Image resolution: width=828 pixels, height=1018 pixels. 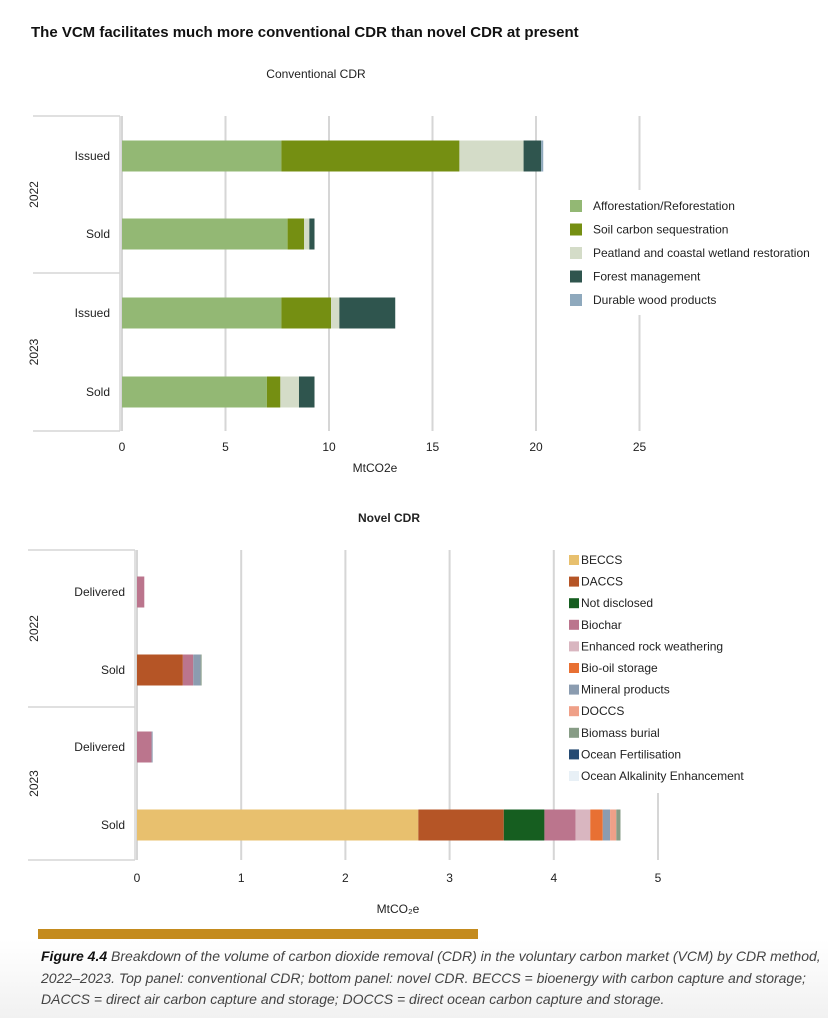 I want to click on novel-legend-label: Ocean Fertilisation, so click(x=631, y=754).